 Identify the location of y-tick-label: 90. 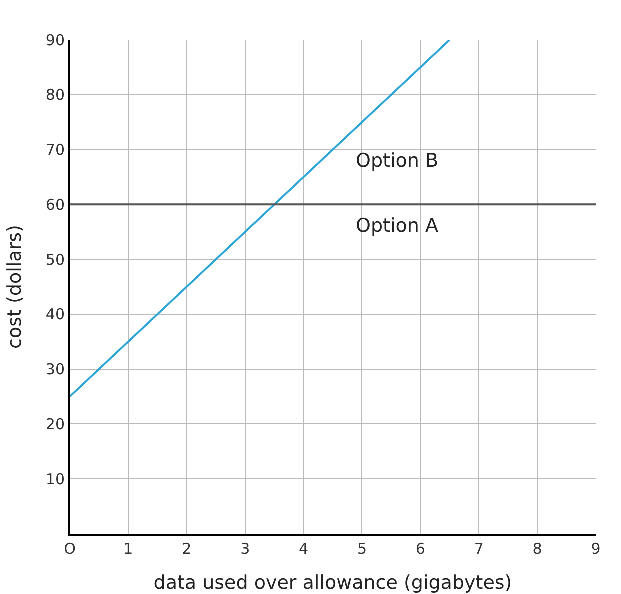
(55, 40).